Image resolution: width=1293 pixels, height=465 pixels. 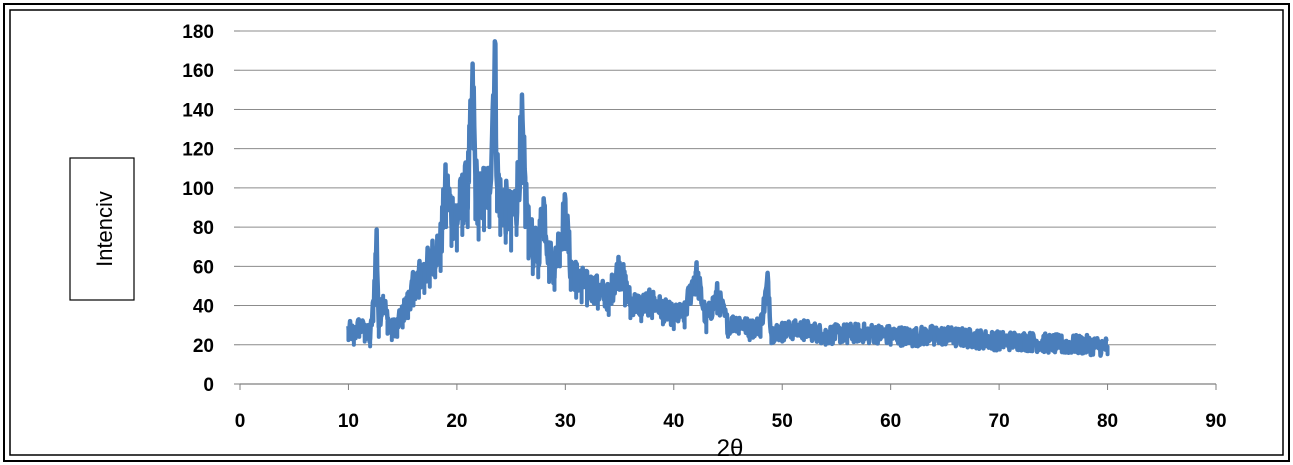 What do you see at coordinates (782, 421) in the screenshot?
I see `x-tick-label: 50` at bounding box center [782, 421].